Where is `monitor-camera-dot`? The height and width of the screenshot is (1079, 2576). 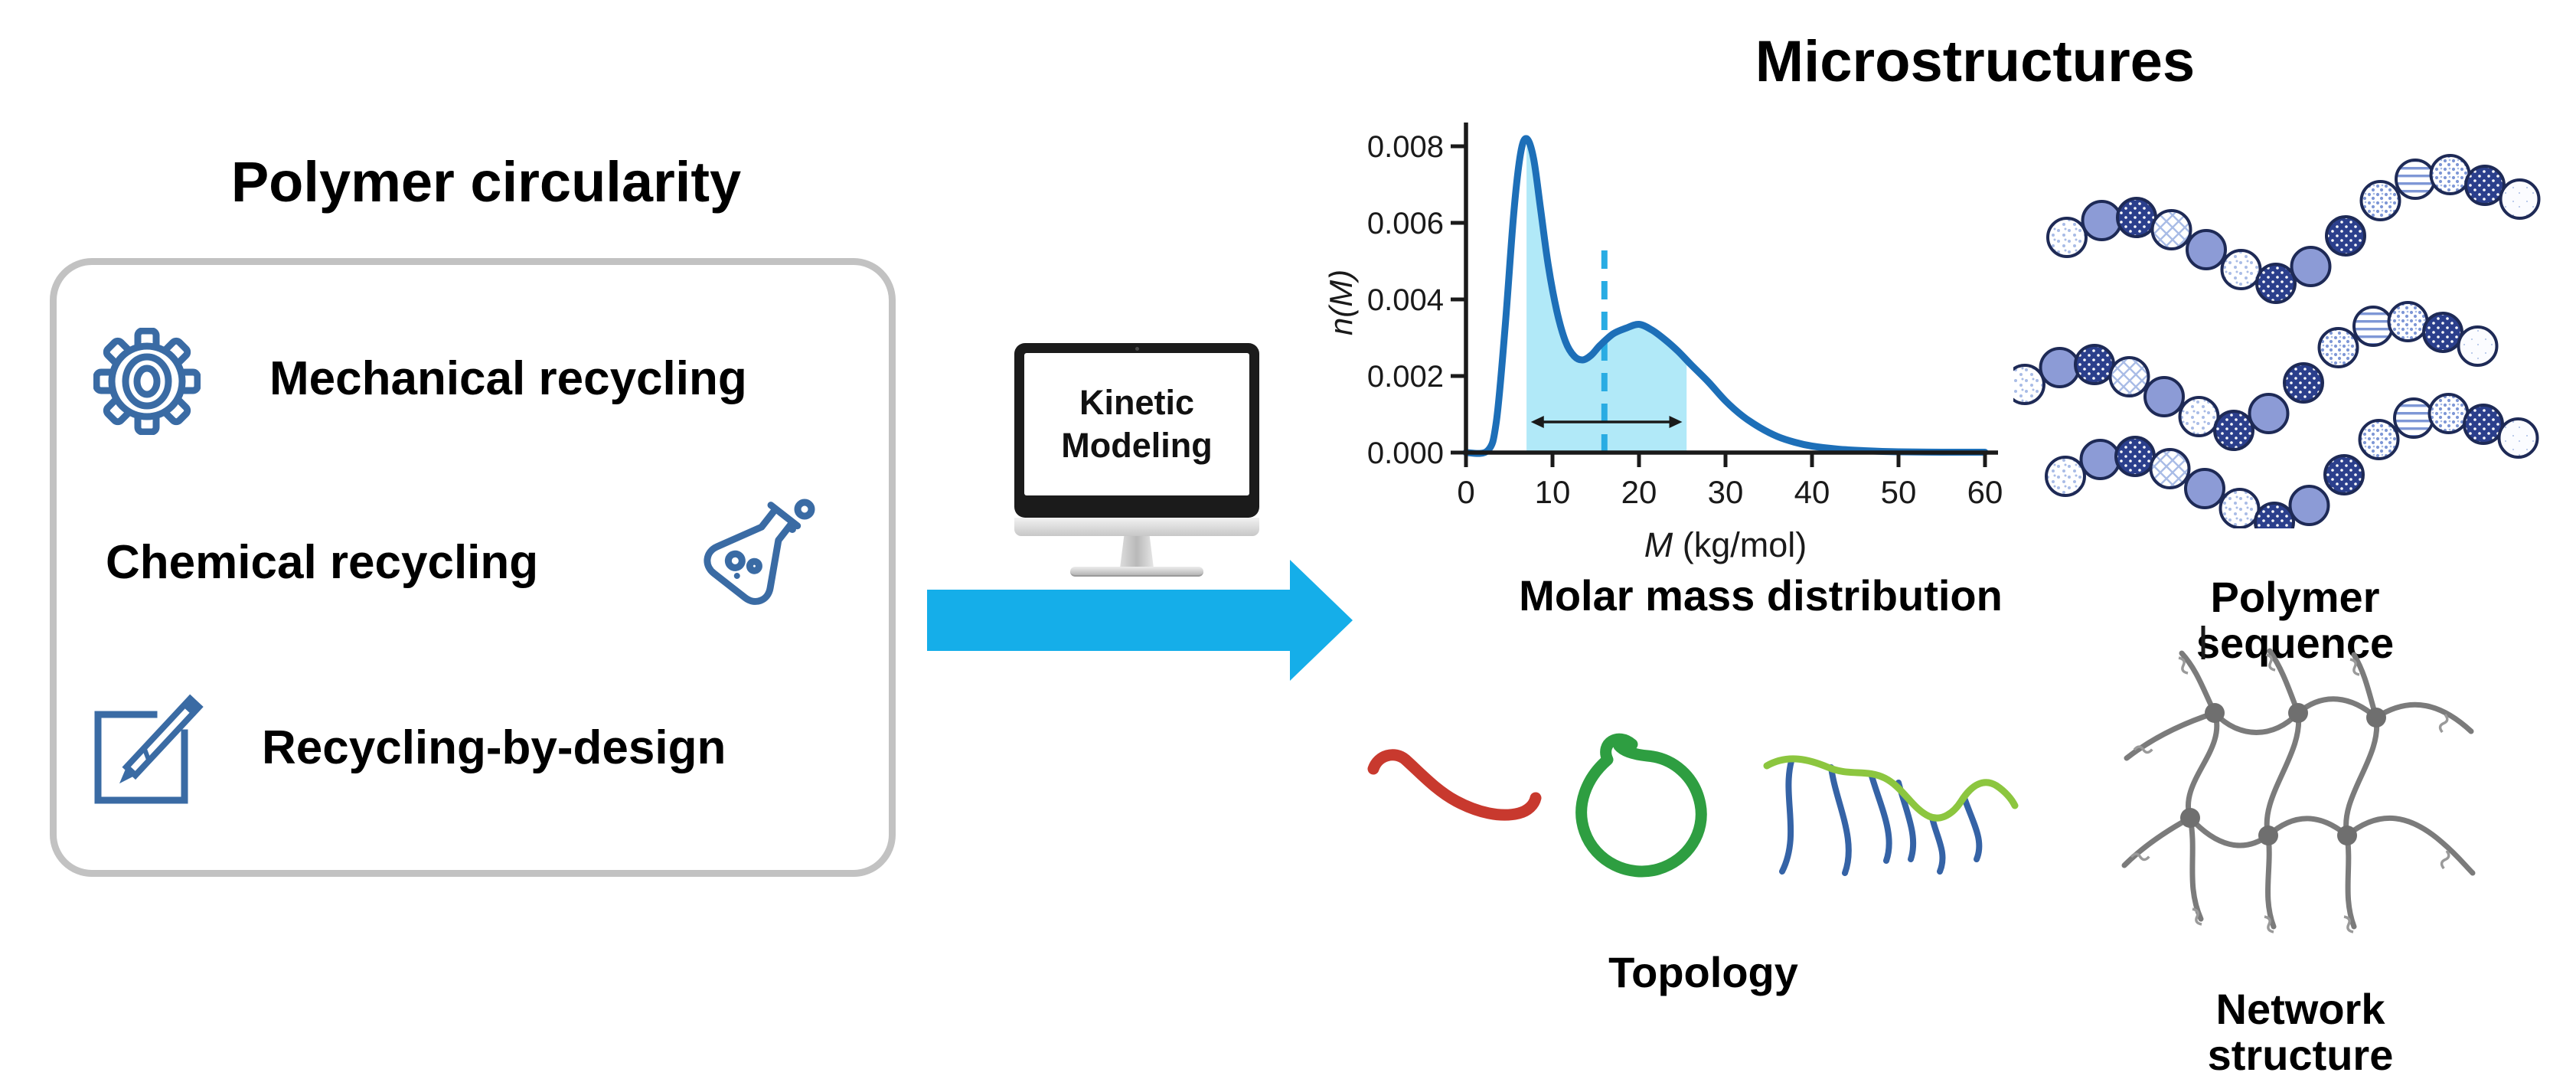 monitor-camera-dot is located at coordinates (1137, 349).